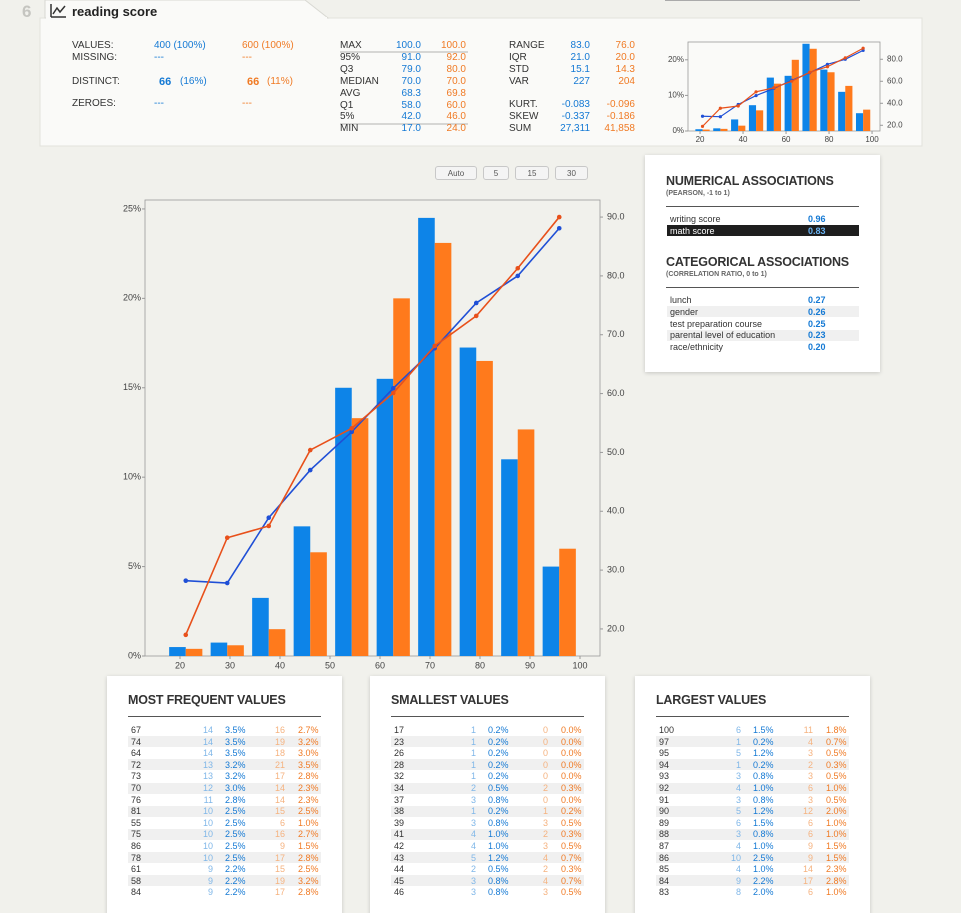 This screenshot has height=913, width=961. What do you see at coordinates (571, 173) in the screenshot?
I see `bin-button: 30` at bounding box center [571, 173].